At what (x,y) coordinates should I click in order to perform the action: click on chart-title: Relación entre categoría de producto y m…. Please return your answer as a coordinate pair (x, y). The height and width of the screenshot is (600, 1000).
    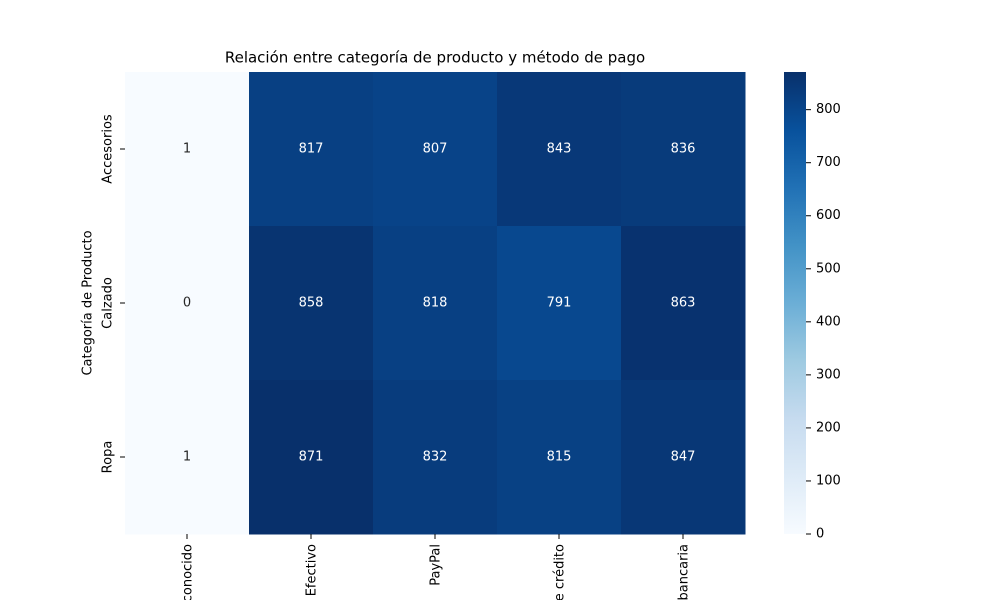
    Looking at the image, I should click on (435, 58).